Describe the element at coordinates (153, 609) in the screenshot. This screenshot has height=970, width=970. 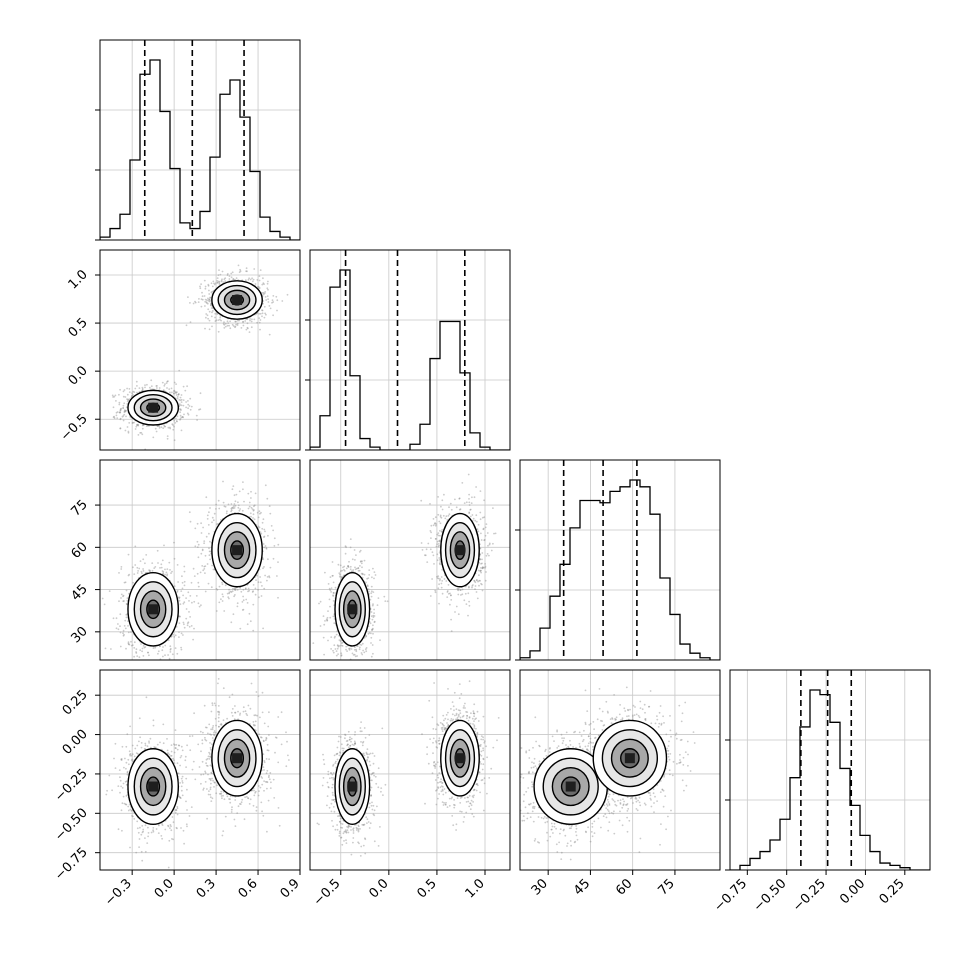
I see `density-peak` at that location.